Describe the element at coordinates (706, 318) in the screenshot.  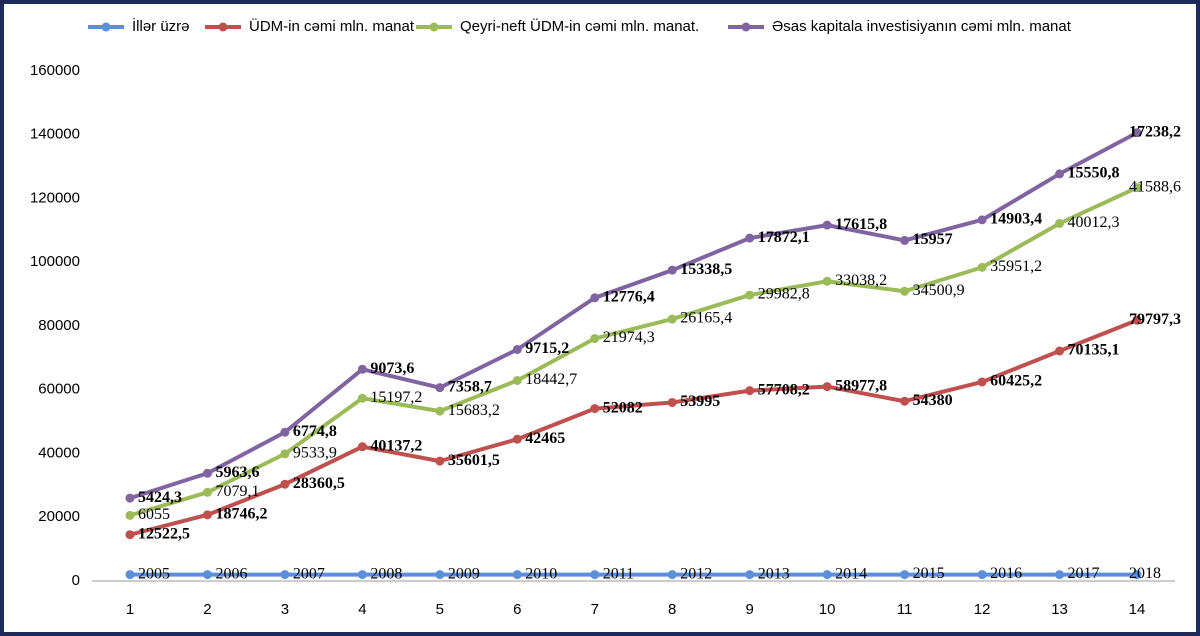
I see `data-label: 26165,4` at that location.